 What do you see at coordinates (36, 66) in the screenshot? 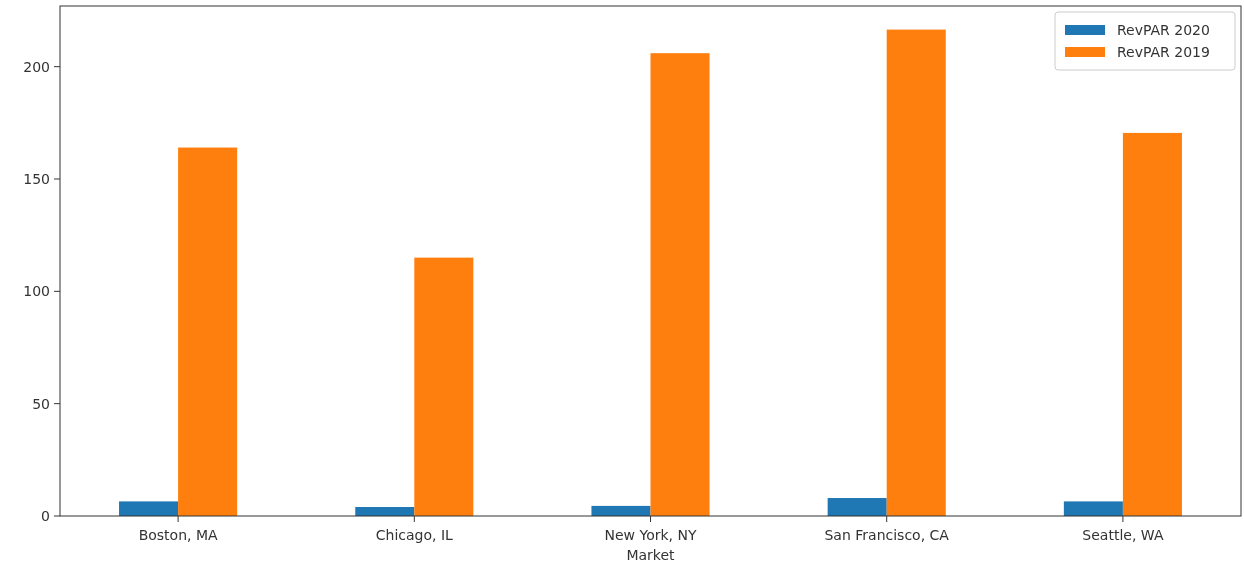
I see `y-tick-label: 200` at bounding box center [36, 66].